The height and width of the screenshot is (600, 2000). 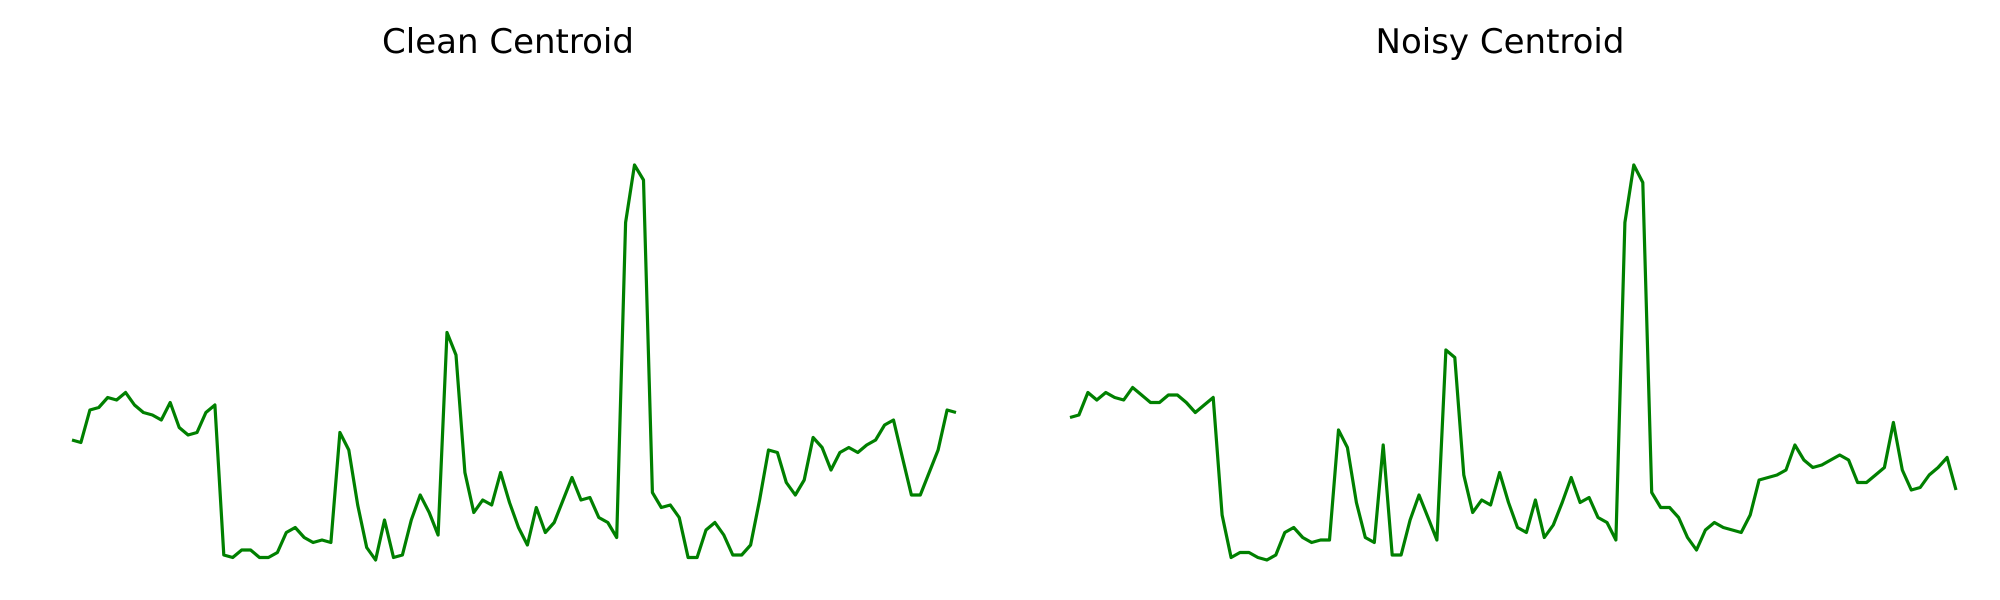 What do you see at coordinates (1500, 42) in the screenshot?
I see `chart-title: Noisy Centroid` at bounding box center [1500, 42].